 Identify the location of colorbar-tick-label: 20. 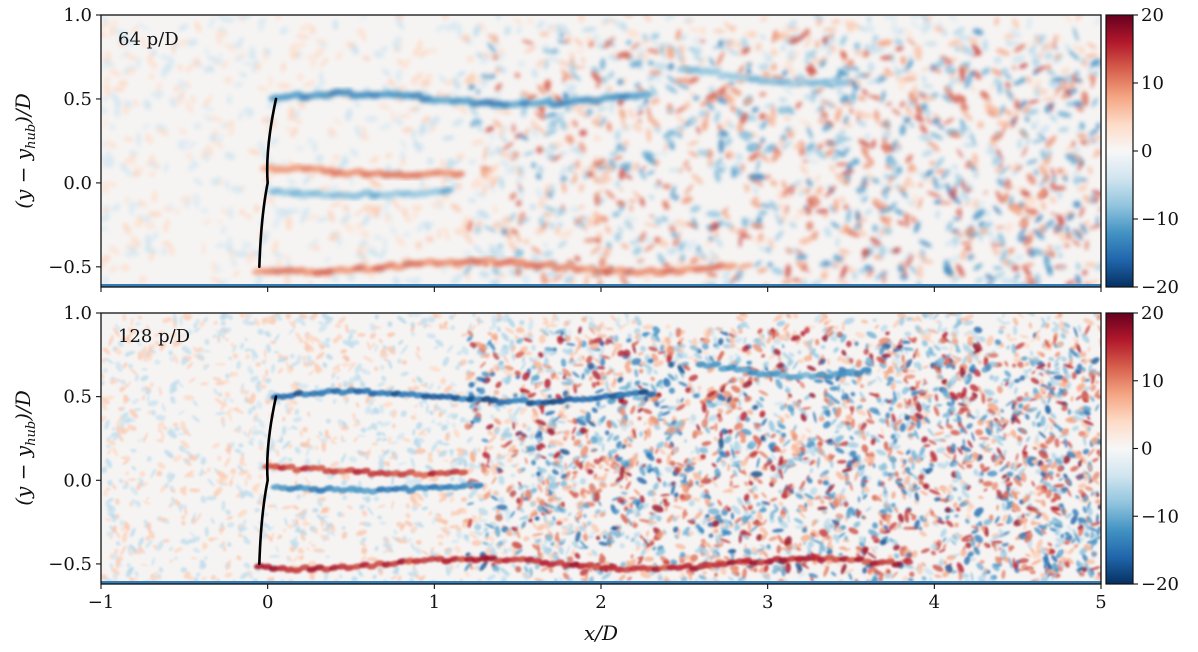
(1152, 15).